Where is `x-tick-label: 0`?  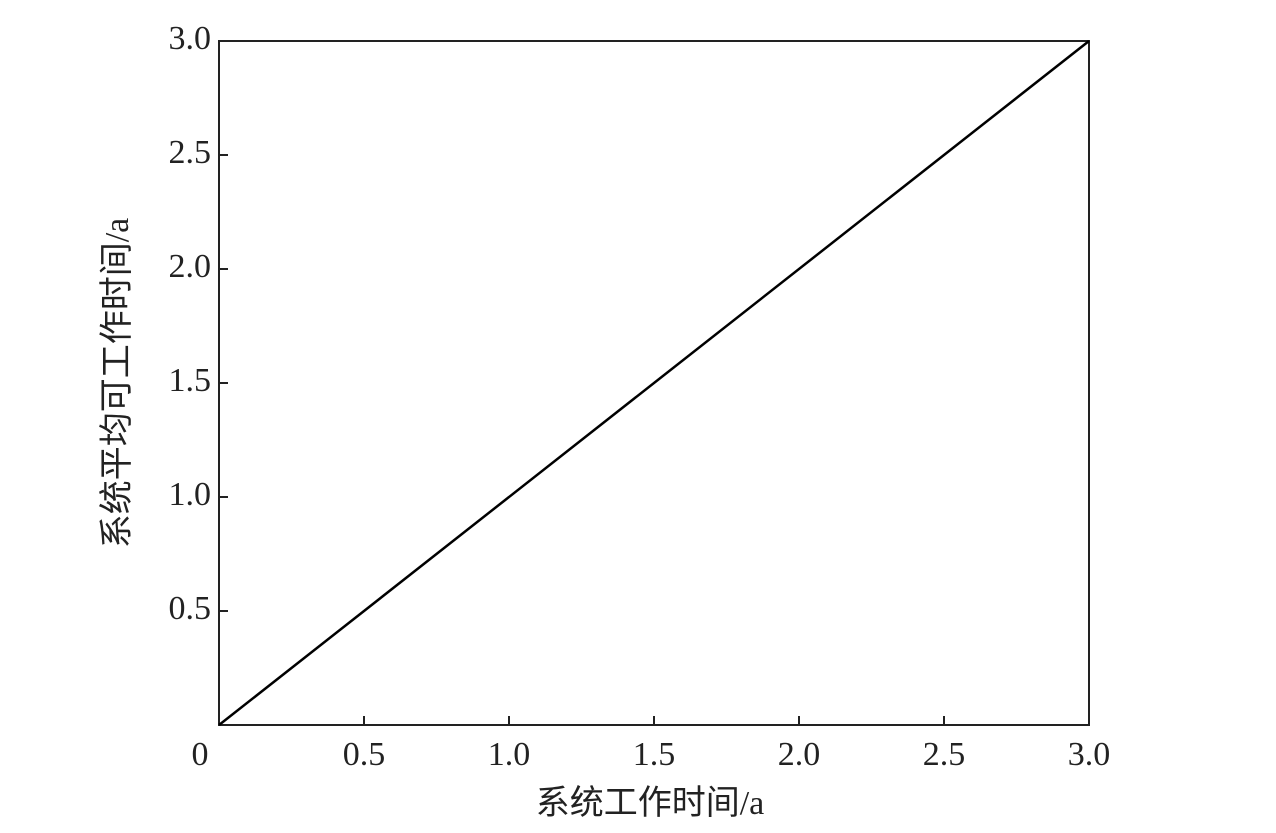
x-tick-label: 0 is located at coordinates (200, 754).